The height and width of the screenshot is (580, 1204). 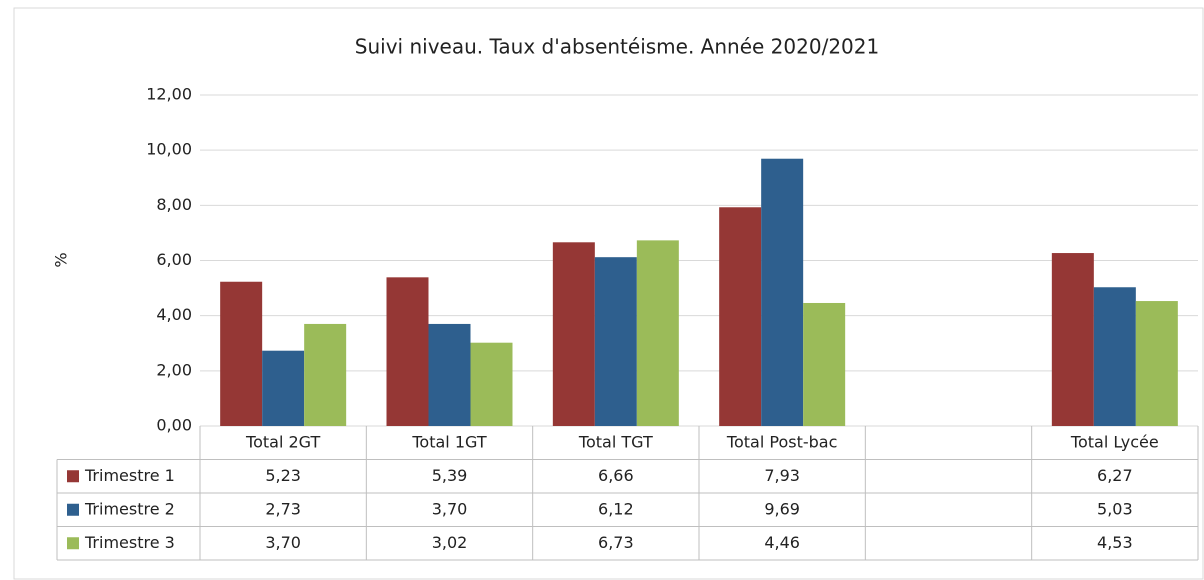 I want to click on data-label: 4,46, so click(x=782, y=542).